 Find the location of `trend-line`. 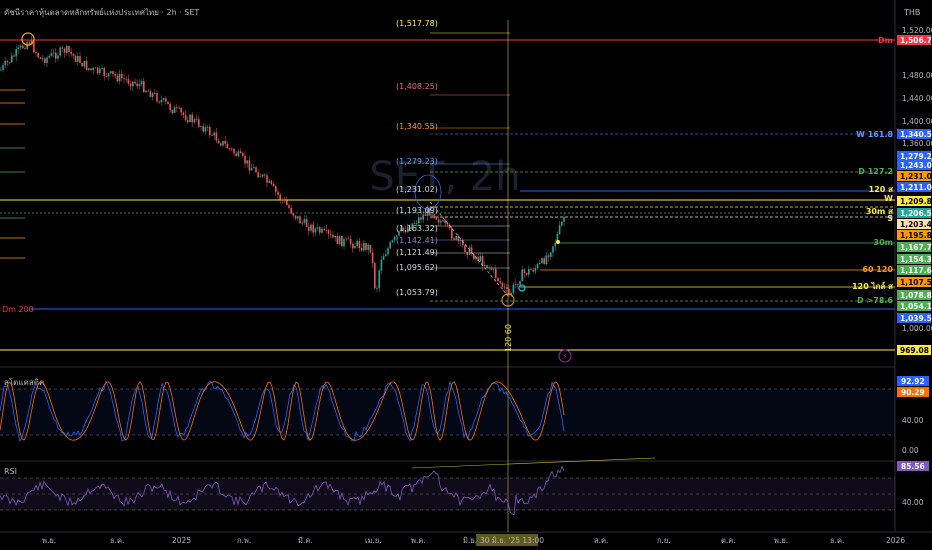

trend-line is located at coordinates (469, 249).